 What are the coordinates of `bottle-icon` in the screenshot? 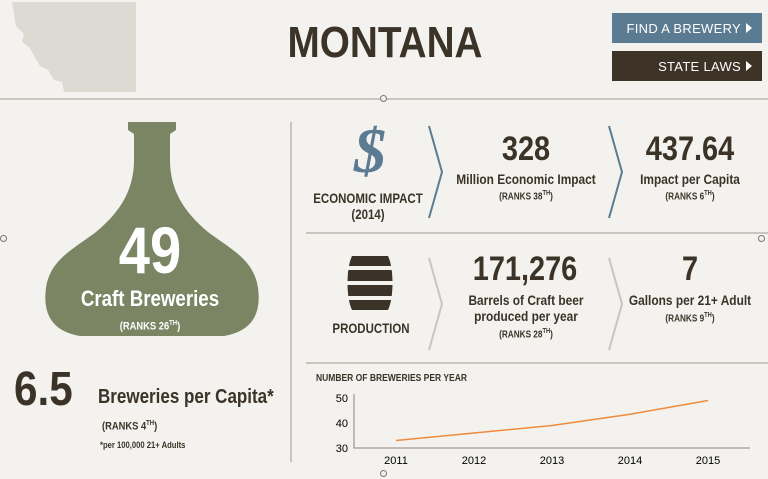 It's located at (152, 229).